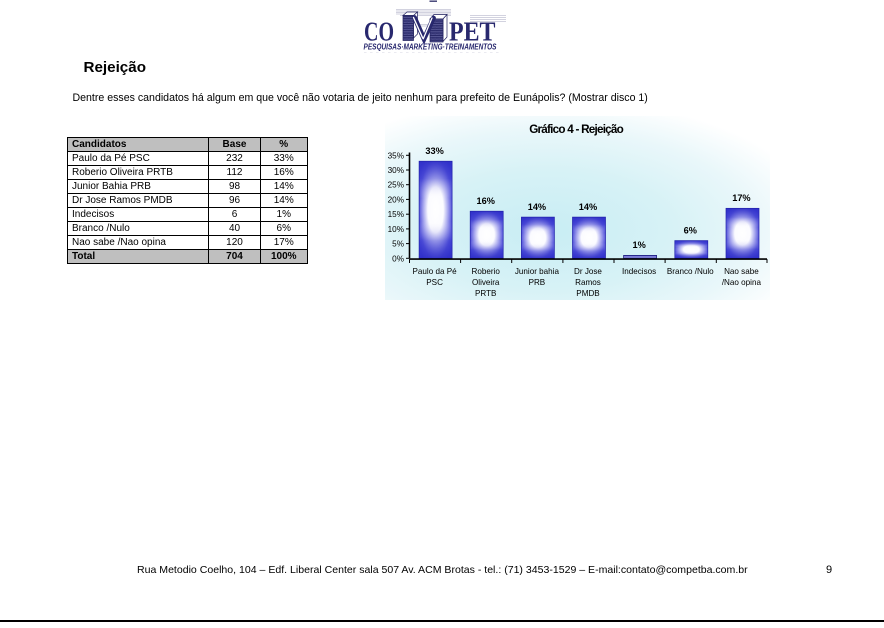  I want to click on svg-text: PMDB, so click(587, 293).